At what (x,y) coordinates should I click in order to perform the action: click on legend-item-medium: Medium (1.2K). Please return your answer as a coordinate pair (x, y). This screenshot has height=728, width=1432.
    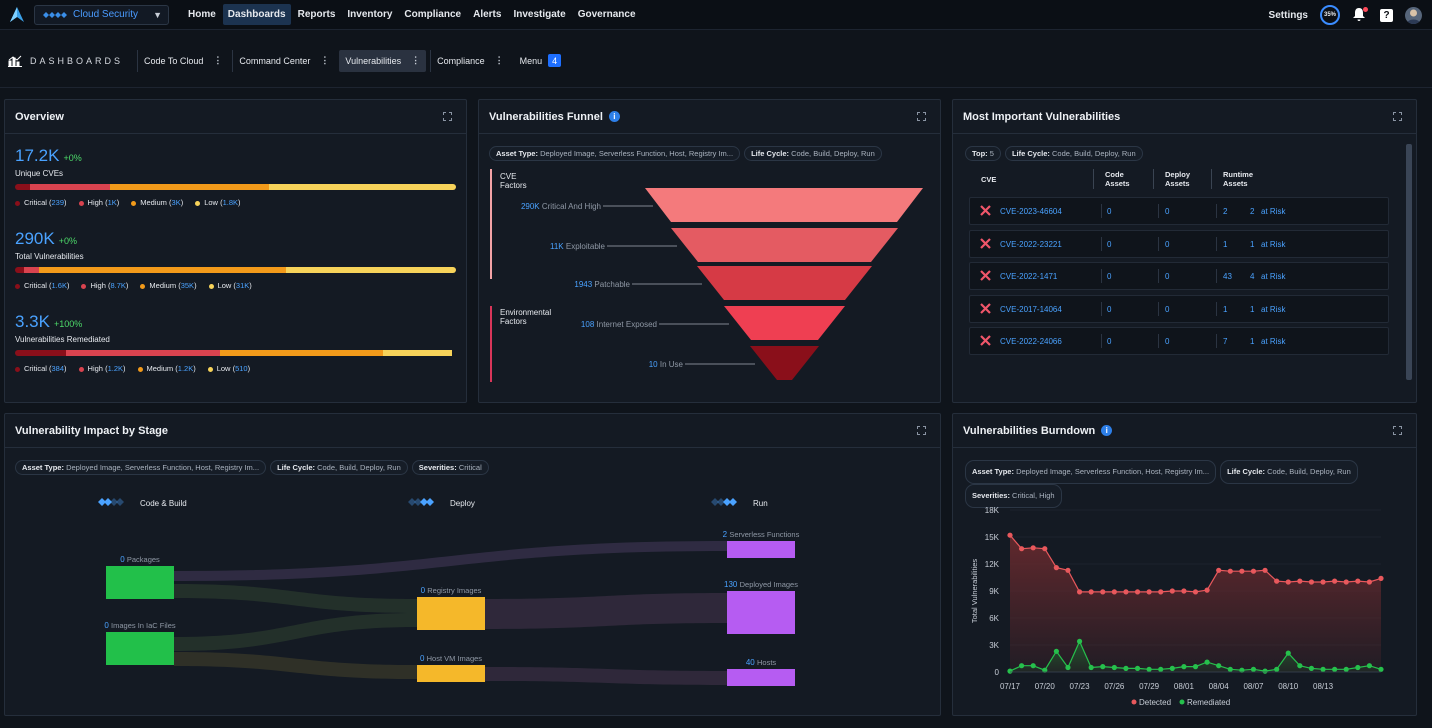
    Looking at the image, I should click on (166, 368).